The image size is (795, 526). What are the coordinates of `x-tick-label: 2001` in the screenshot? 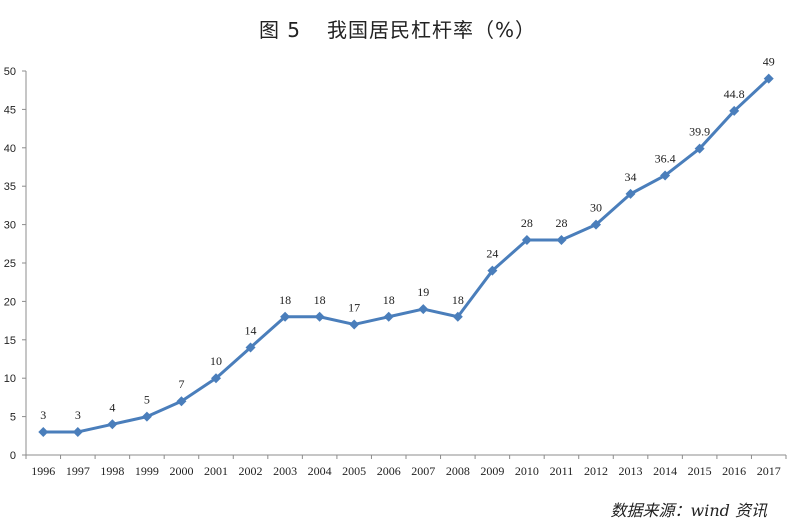 It's located at (216, 471).